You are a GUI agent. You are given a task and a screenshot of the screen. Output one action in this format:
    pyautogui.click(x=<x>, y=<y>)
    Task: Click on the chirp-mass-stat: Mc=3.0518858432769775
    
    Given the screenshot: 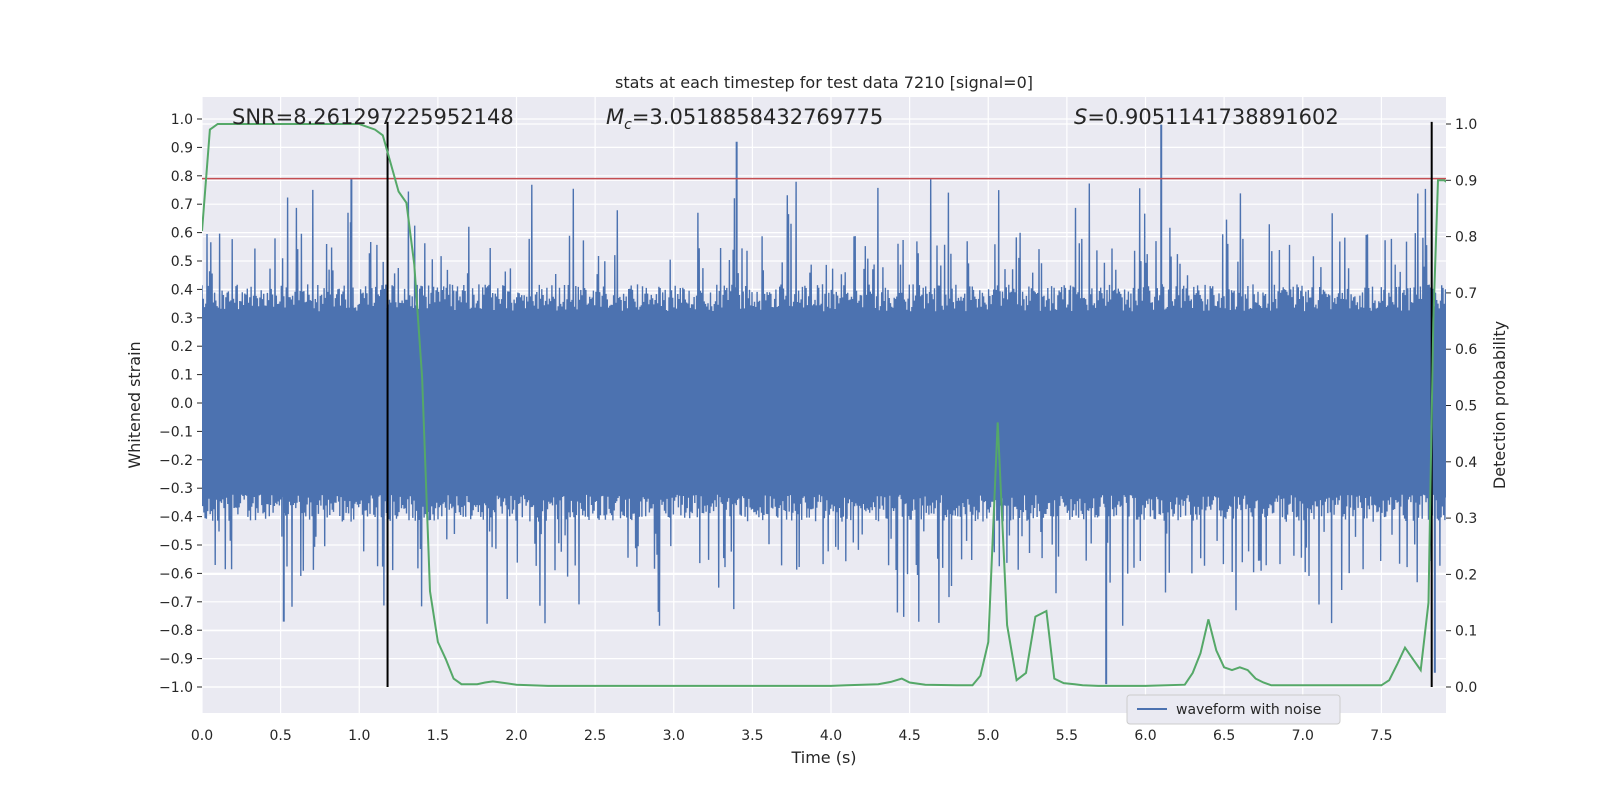 What is the action you would take?
    pyautogui.click(x=744, y=119)
    